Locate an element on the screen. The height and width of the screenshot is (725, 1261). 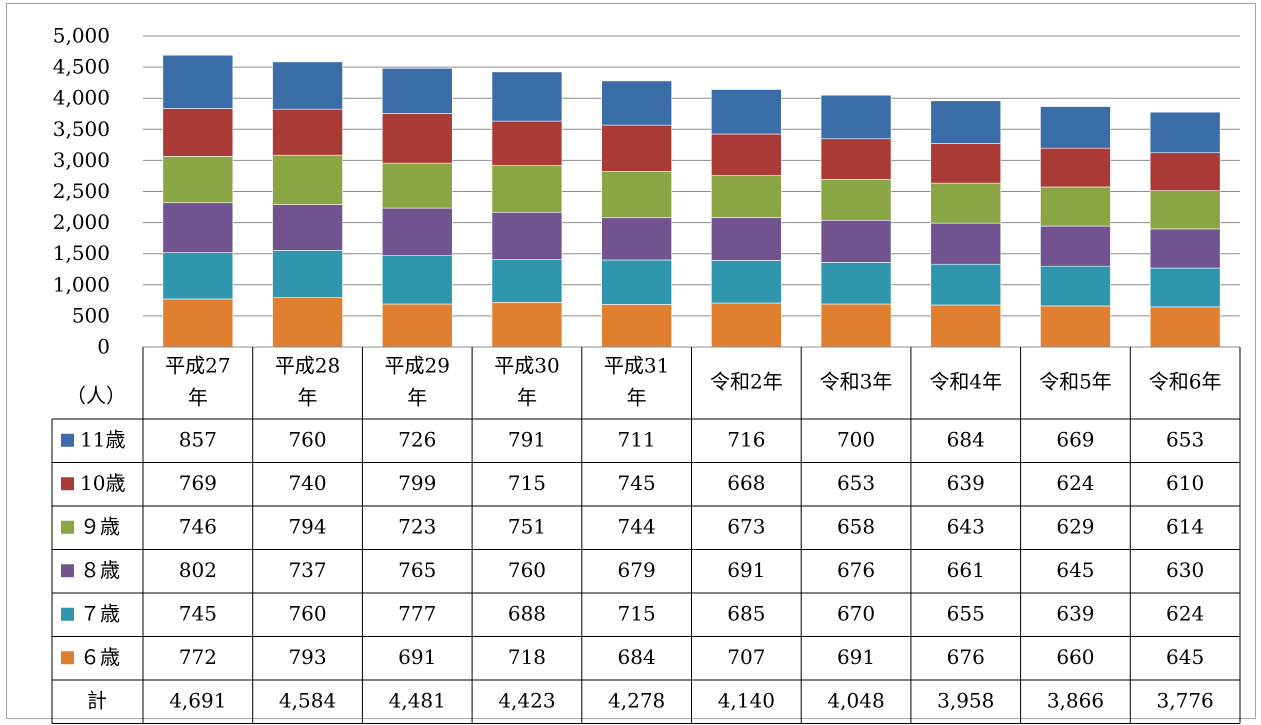
category-label: 令和6年 is located at coordinates (1185, 382).